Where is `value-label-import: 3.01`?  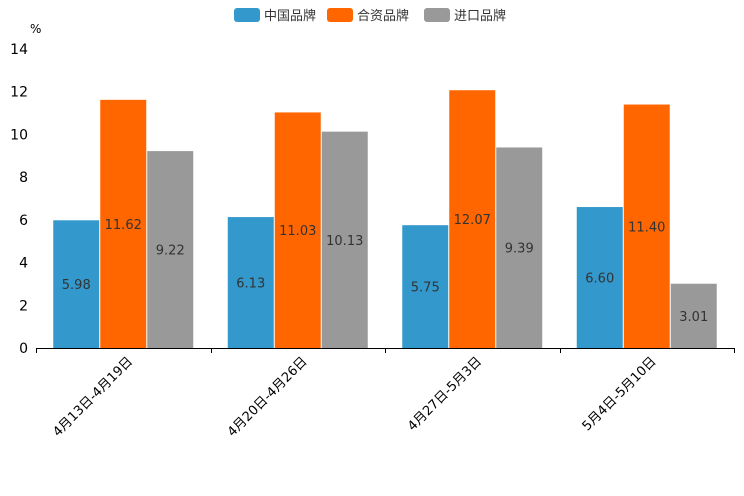
value-label-import: 3.01 is located at coordinates (693, 317).